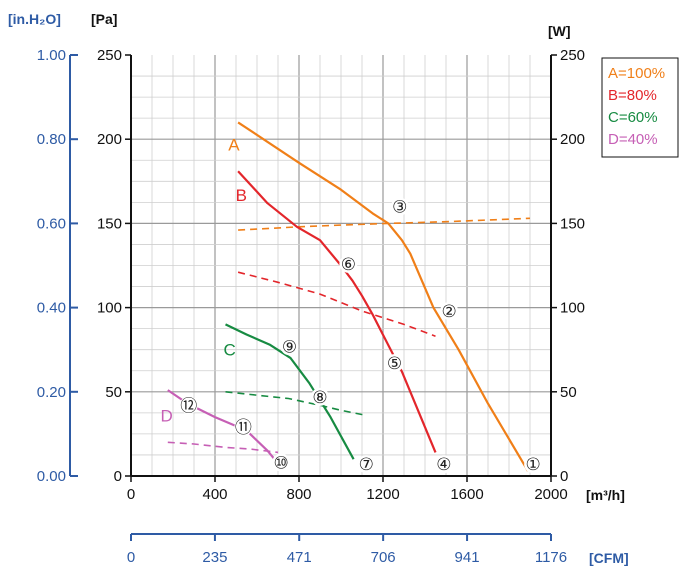 The width and height of the screenshot is (683, 567). What do you see at coordinates (204, 280) in the screenshot?
I see `series-letters: A B C D` at bounding box center [204, 280].